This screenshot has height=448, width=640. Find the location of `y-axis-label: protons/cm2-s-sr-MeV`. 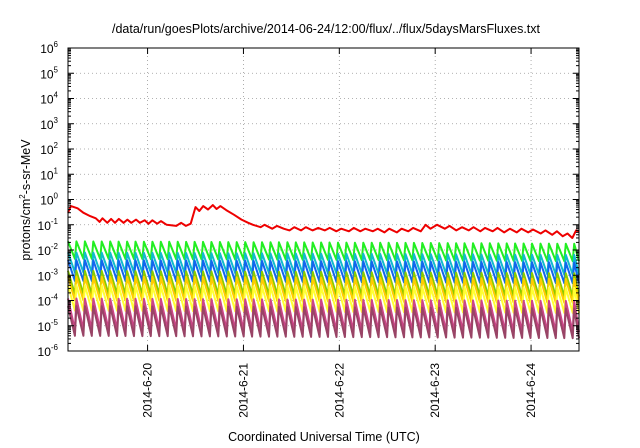

y-axis-label: protons/cm2-s-sr-MeV is located at coordinates (25, 200).